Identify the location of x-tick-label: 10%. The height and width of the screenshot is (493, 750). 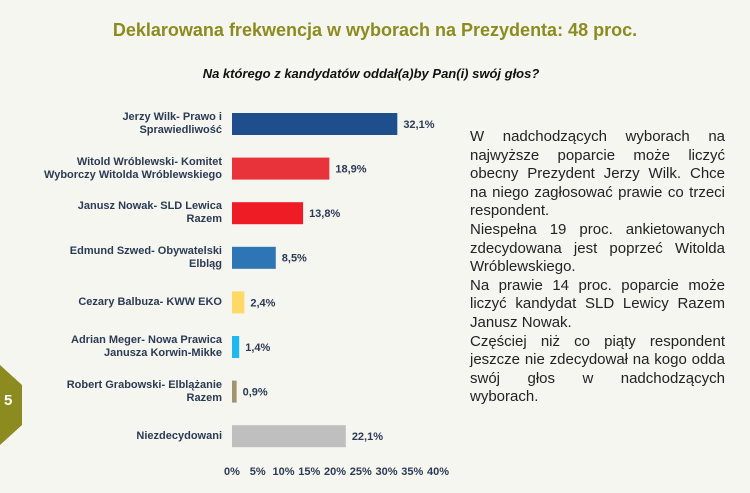
(283, 472).